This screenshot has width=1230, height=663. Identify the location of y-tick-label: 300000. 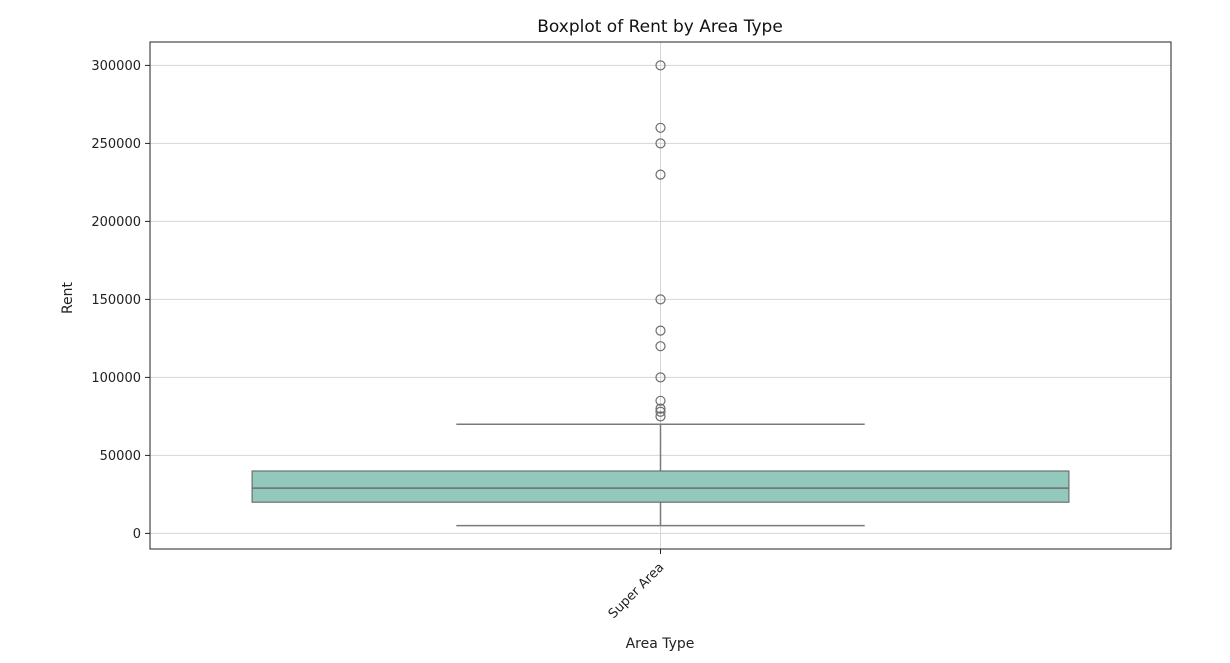
(116, 66).